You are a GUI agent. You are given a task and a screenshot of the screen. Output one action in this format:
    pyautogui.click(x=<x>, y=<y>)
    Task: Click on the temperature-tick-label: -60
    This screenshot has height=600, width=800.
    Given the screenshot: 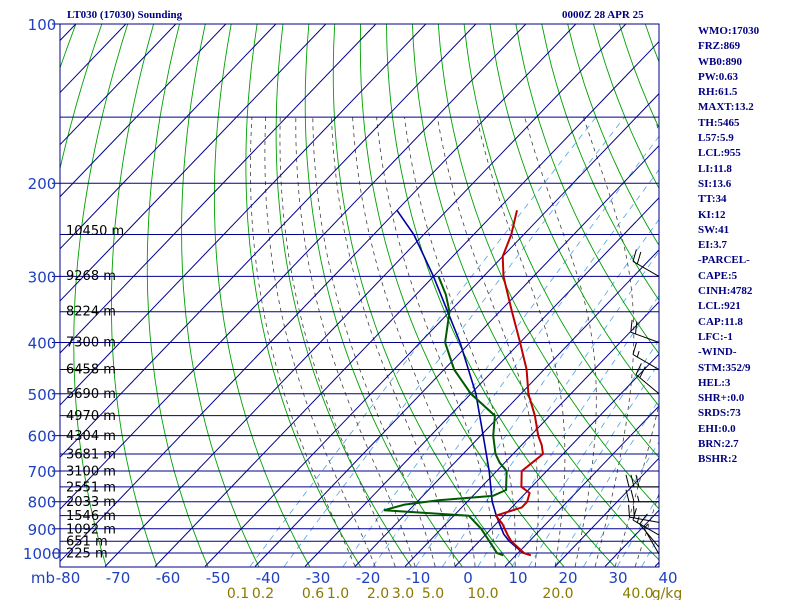 What is the action you would take?
    pyautogui.click(x=168, y=578)
    